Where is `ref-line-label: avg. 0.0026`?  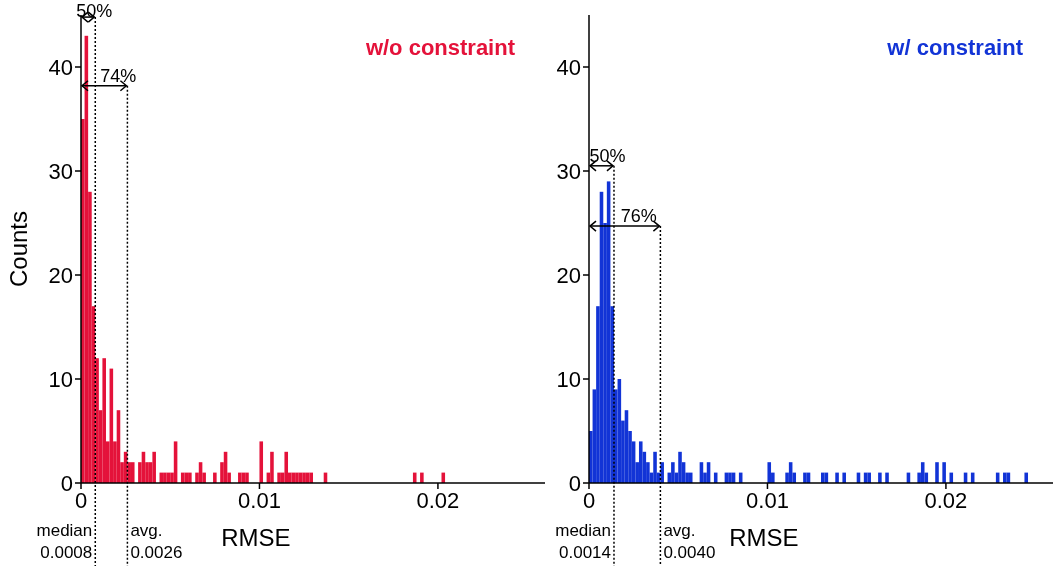 ref-line-label: avg. 0.0026 is located at coordinates (156, 541).